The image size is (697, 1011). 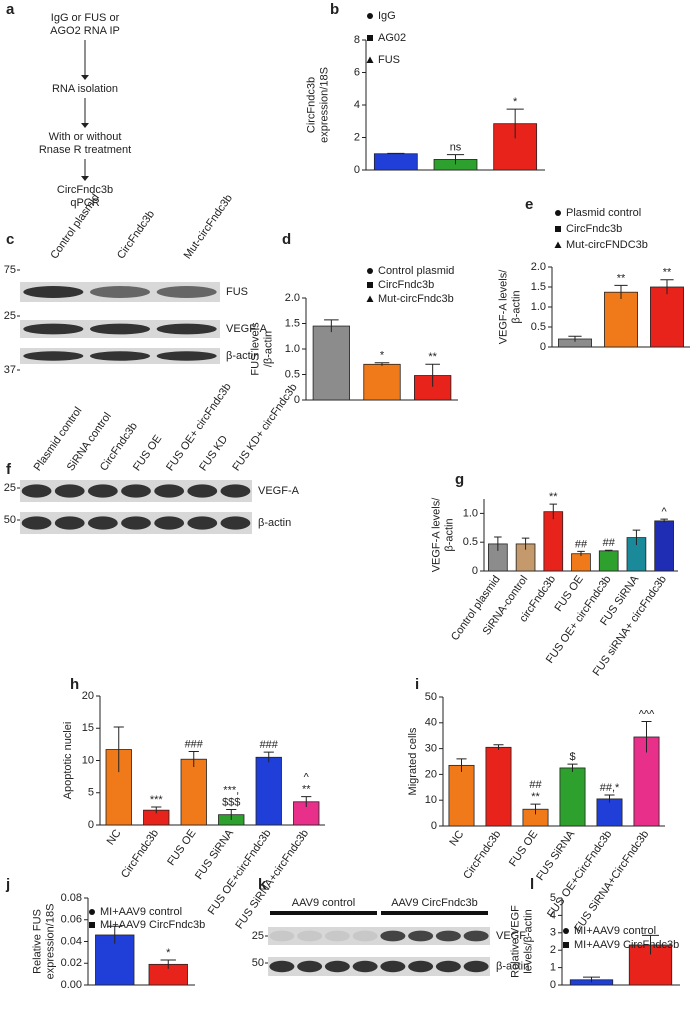 What do you see at coordinates (610, 788) in the screenshot?
I see `annotation: ##,*` at bounding box center [610, 788].